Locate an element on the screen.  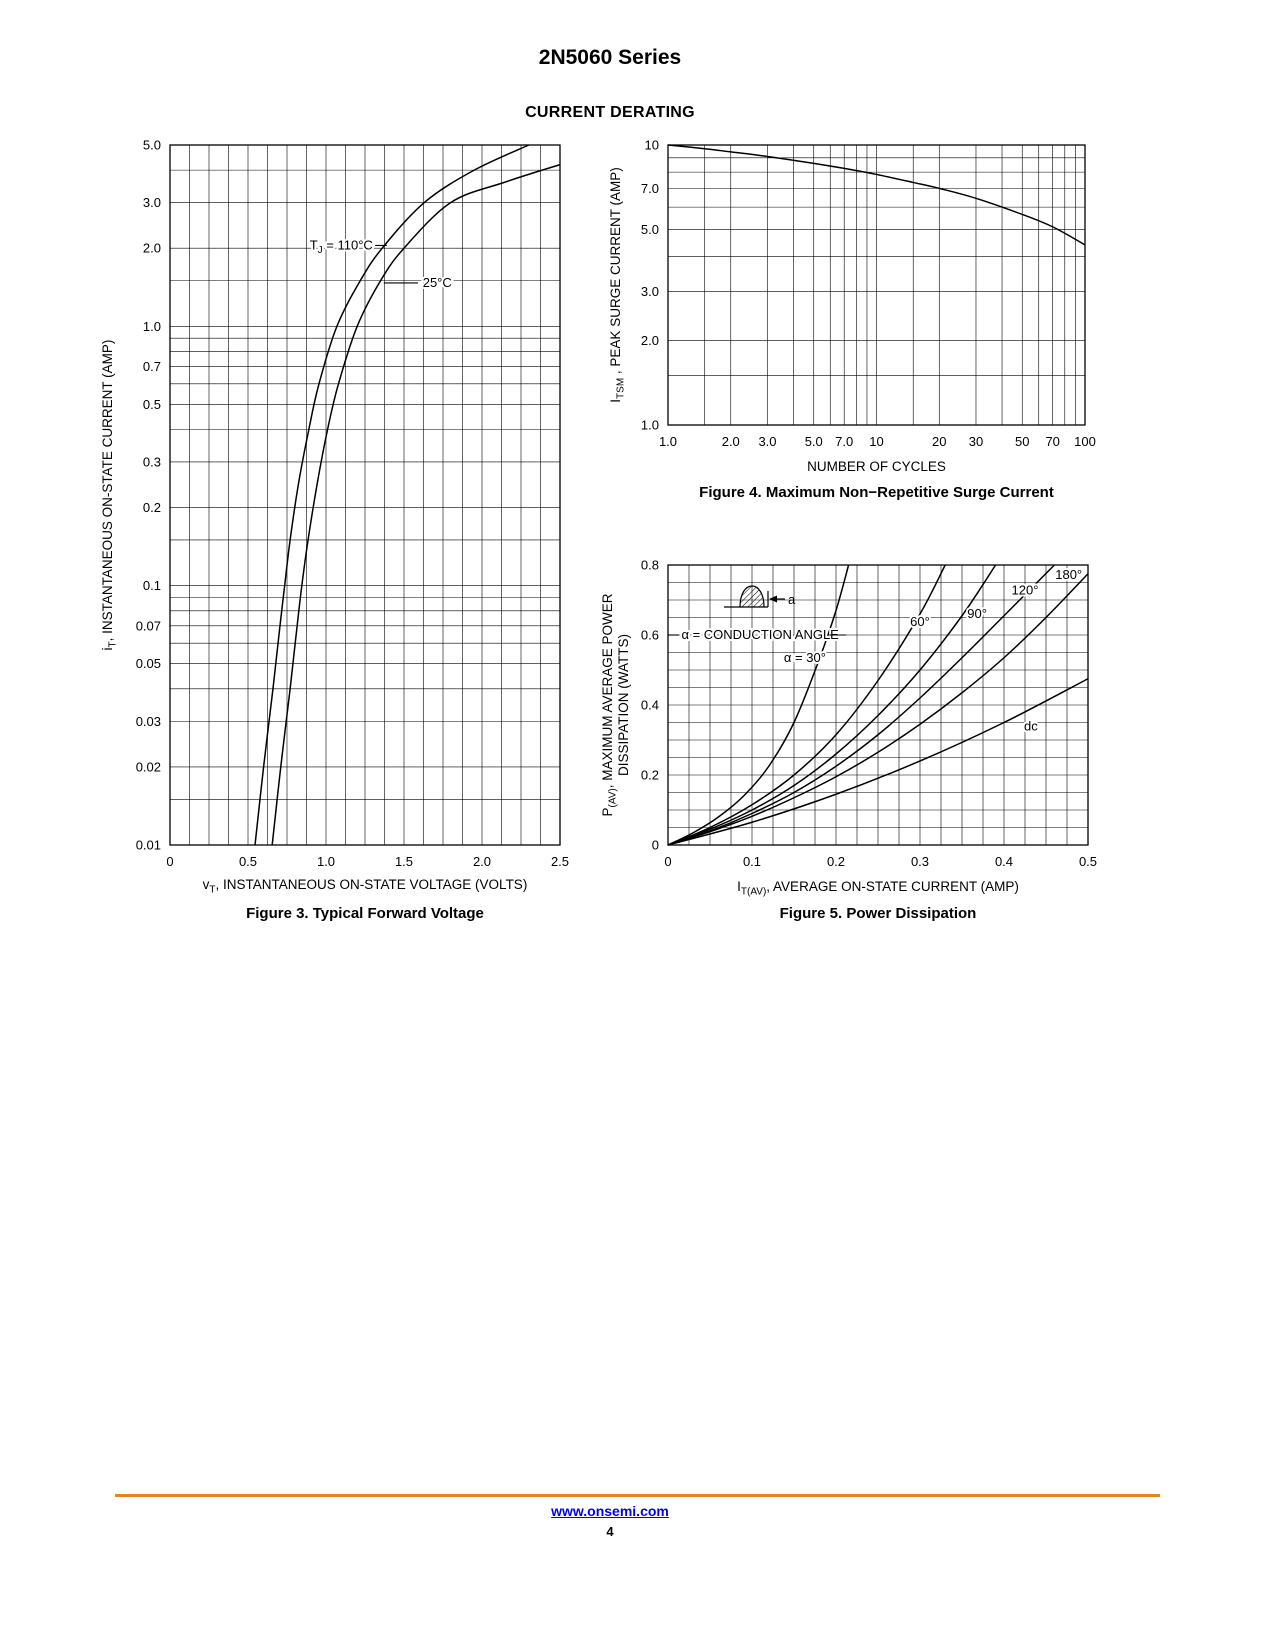
footer-link: www.onsemi.com is located at coordinates (610, 1511).